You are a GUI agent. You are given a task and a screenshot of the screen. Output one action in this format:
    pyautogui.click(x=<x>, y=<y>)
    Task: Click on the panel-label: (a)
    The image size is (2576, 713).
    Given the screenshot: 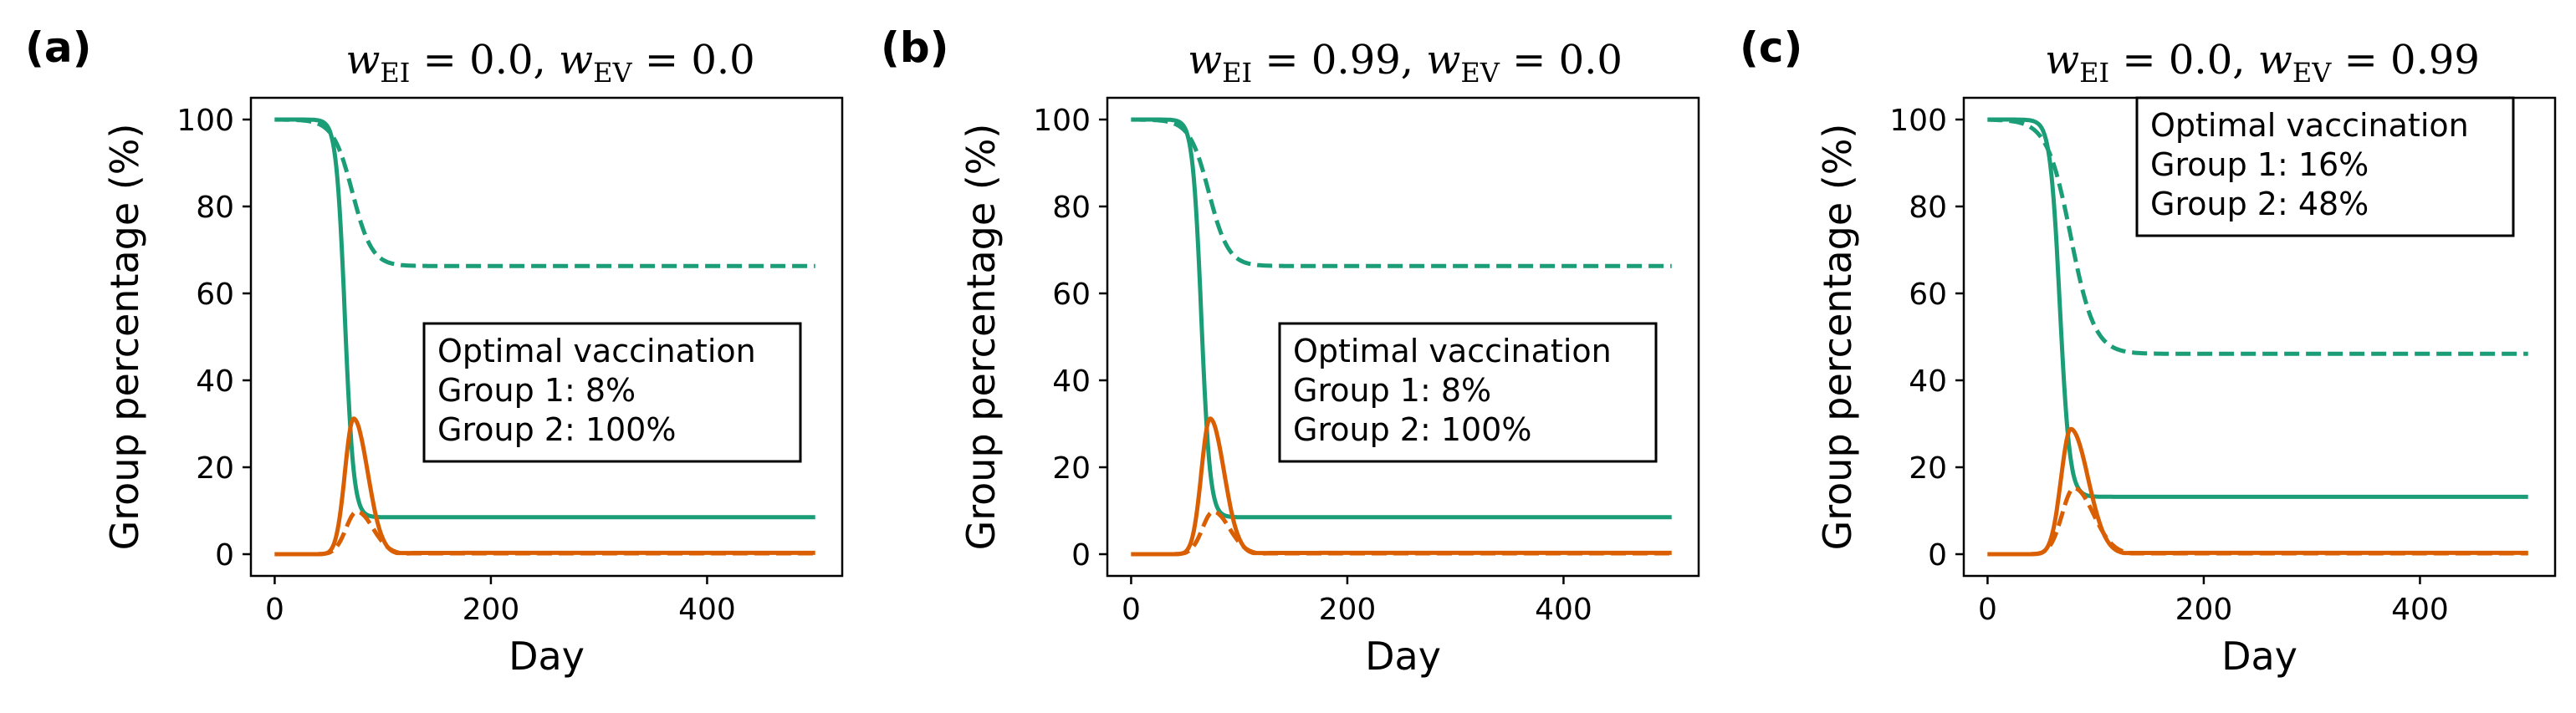 What is the action you would take?
    pyautogui.click(x=58, y=48)
    